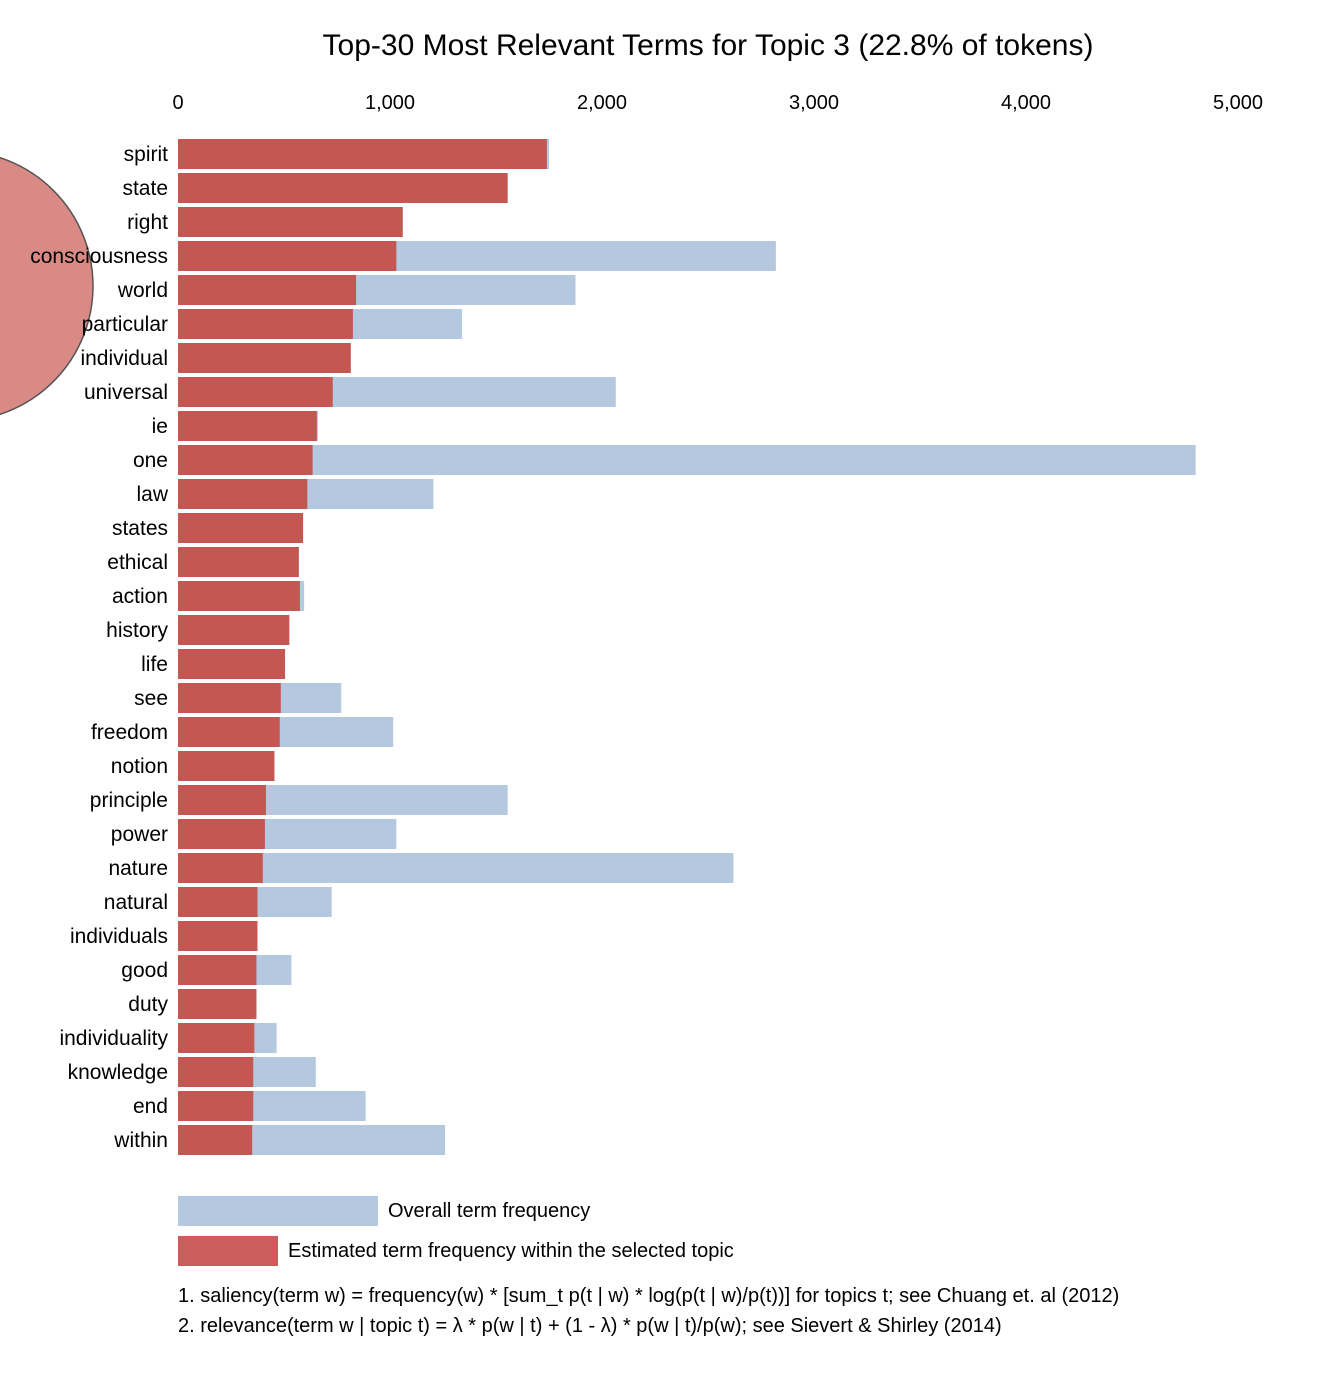 The height and width of the screenshot is (1382, 1336). Describe the element at coordinates (177, 103) in the screenshot. I see `x-tick-label: 0` at that location.